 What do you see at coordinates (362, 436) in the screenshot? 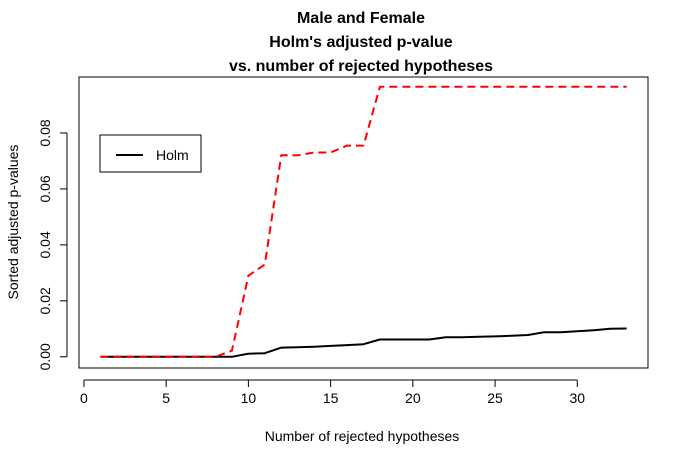
I see `x-axis-label: Number of rejected hypotheses` at bounding box center [362, 436].